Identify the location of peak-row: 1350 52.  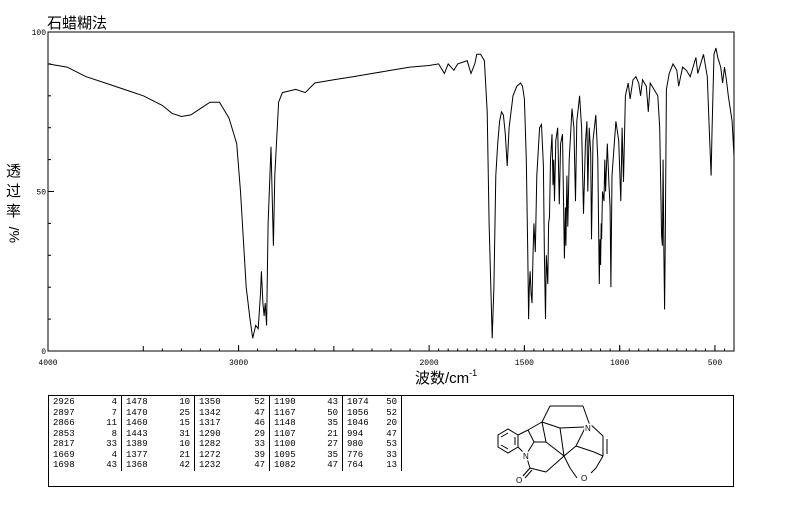
(232, 402).